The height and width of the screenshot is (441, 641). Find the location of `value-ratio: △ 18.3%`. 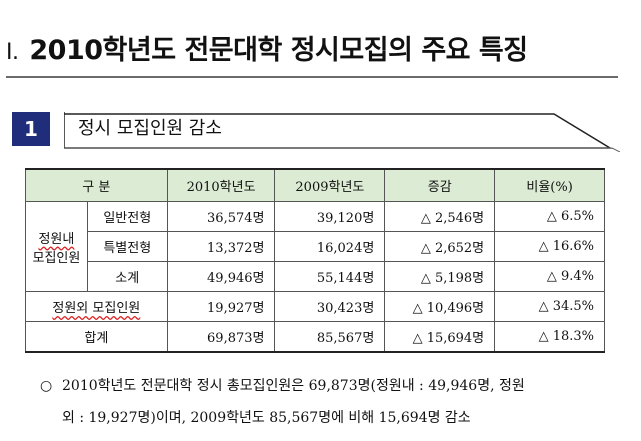

value-ratio: △ 18.3% is located at coordinates (549, 337).